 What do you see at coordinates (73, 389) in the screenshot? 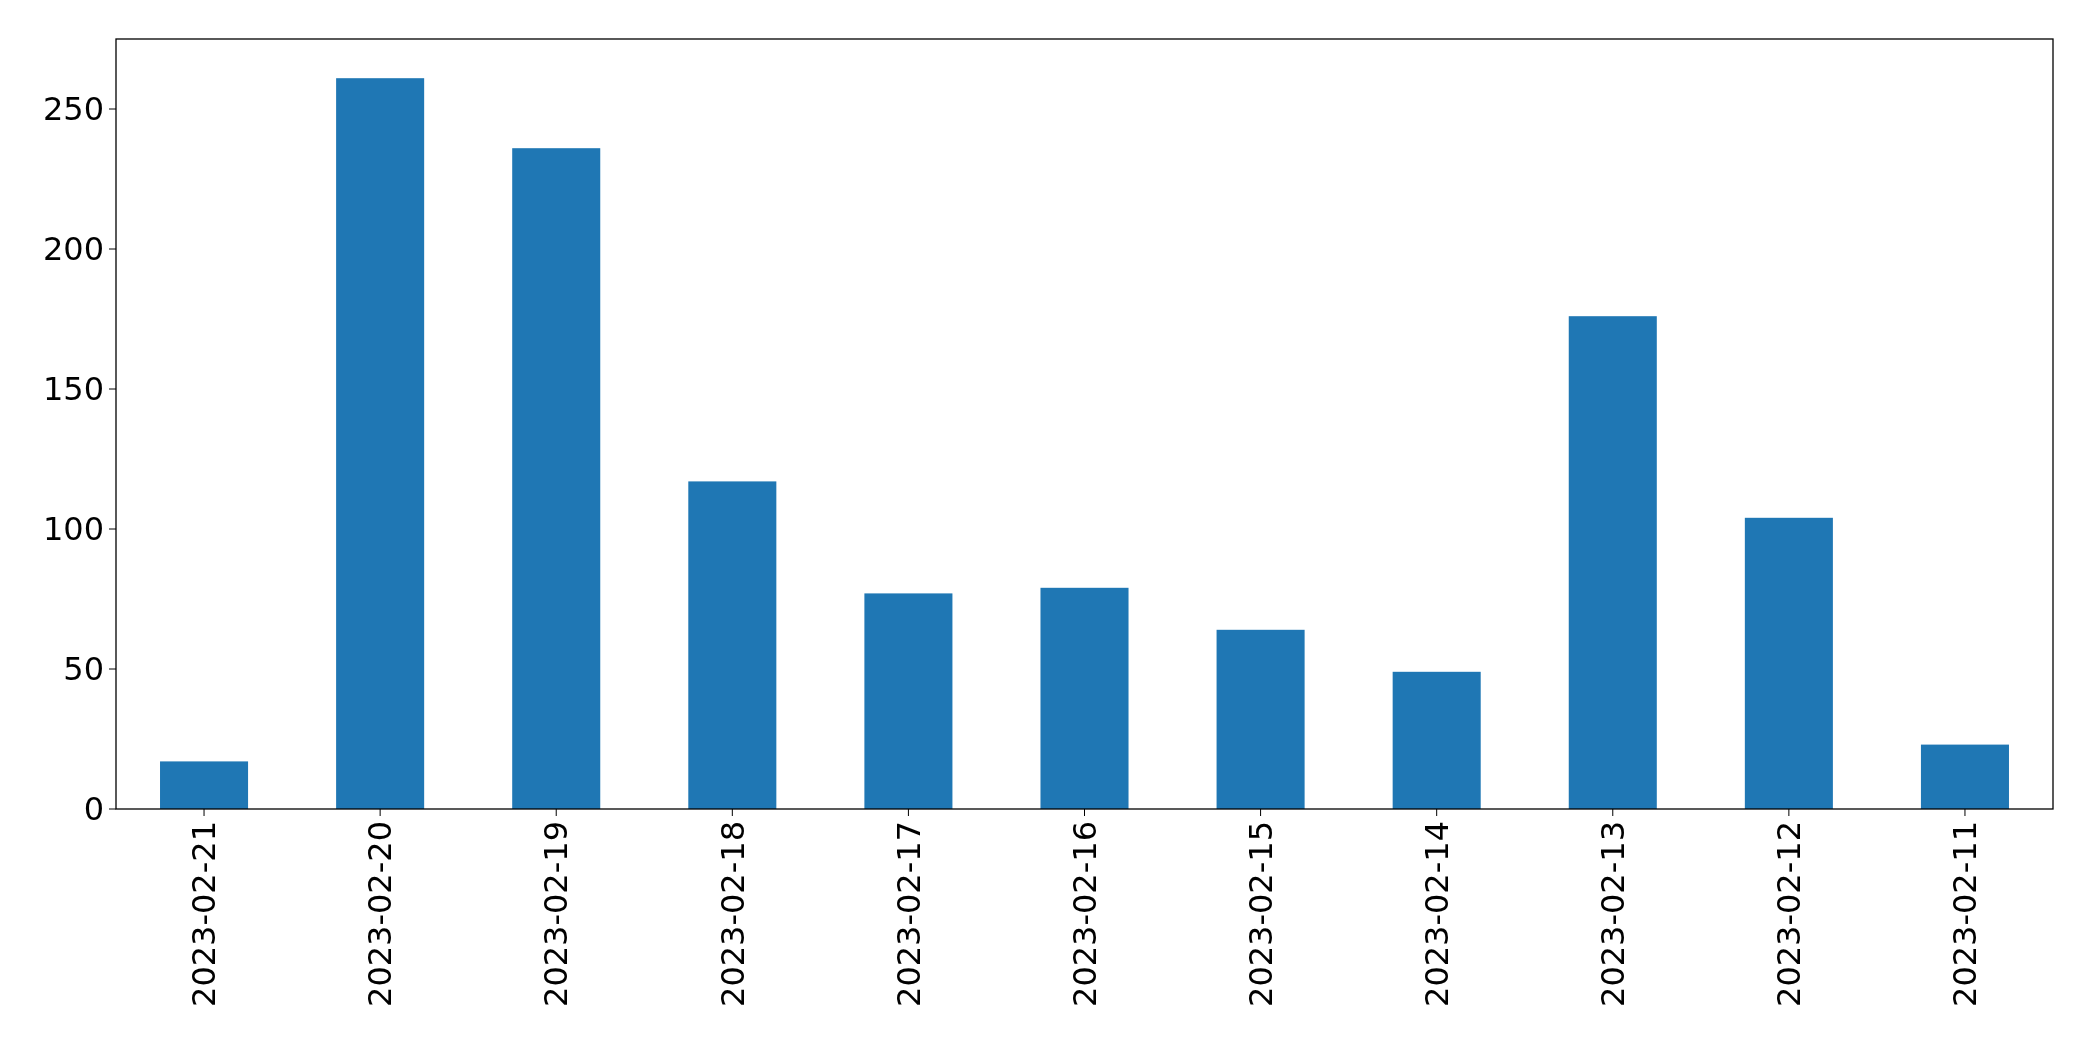
I see `y-tick-label: 150` at bounding box center [73, 389].